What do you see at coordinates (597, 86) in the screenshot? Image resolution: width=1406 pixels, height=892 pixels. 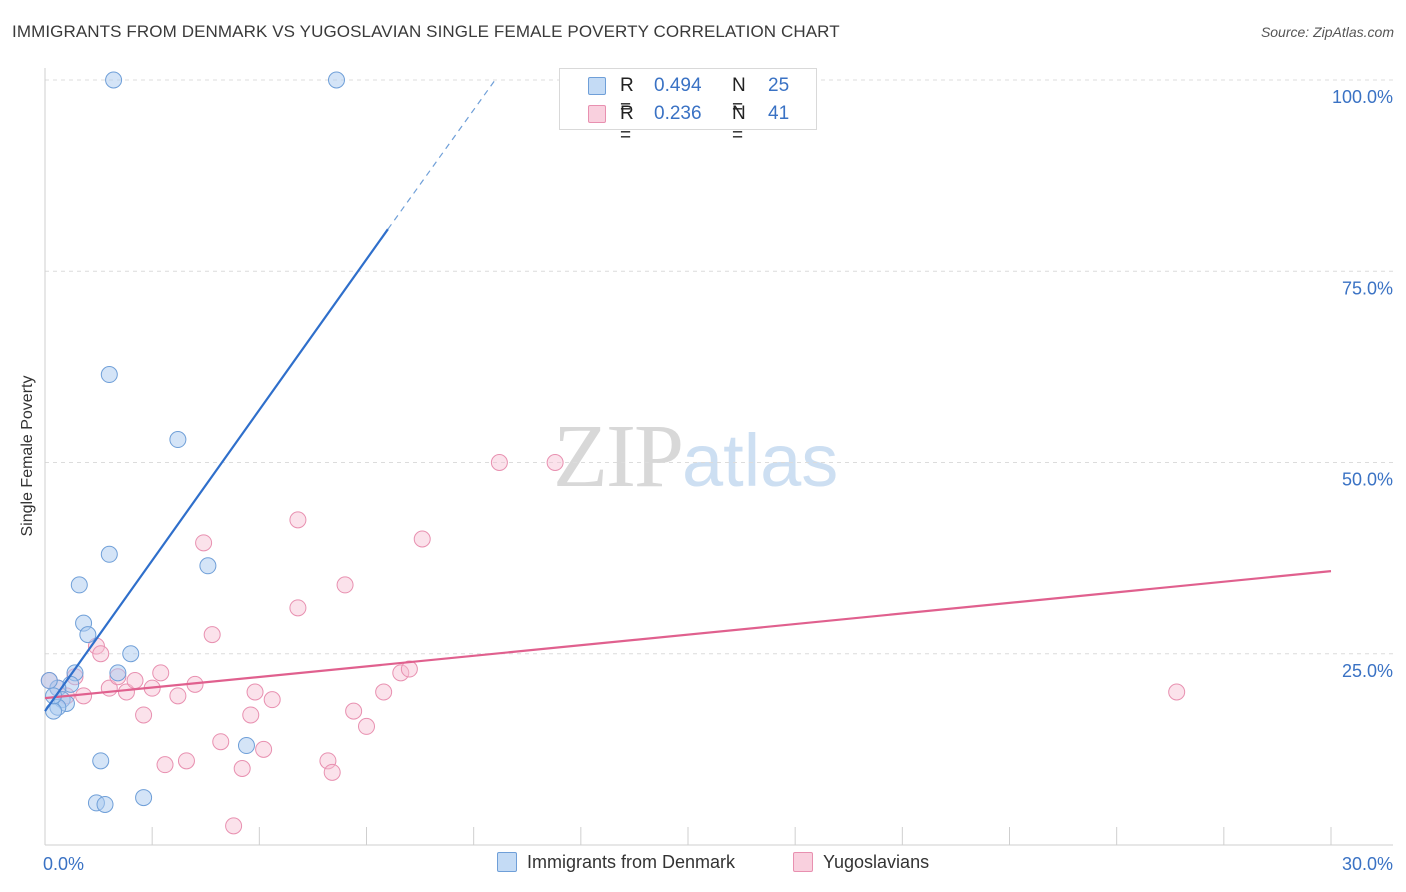 I see `legend-swatch-blue` at bounding box center [597, 86].